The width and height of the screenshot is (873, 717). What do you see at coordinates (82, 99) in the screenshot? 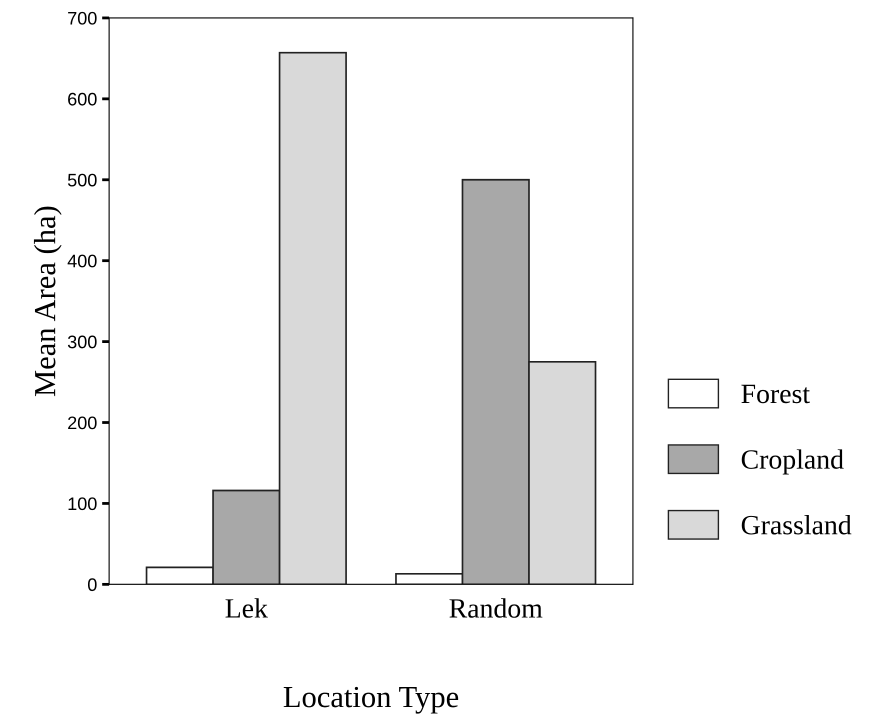
I see `y-tick-label: 600` at bounding box center [82, 99].